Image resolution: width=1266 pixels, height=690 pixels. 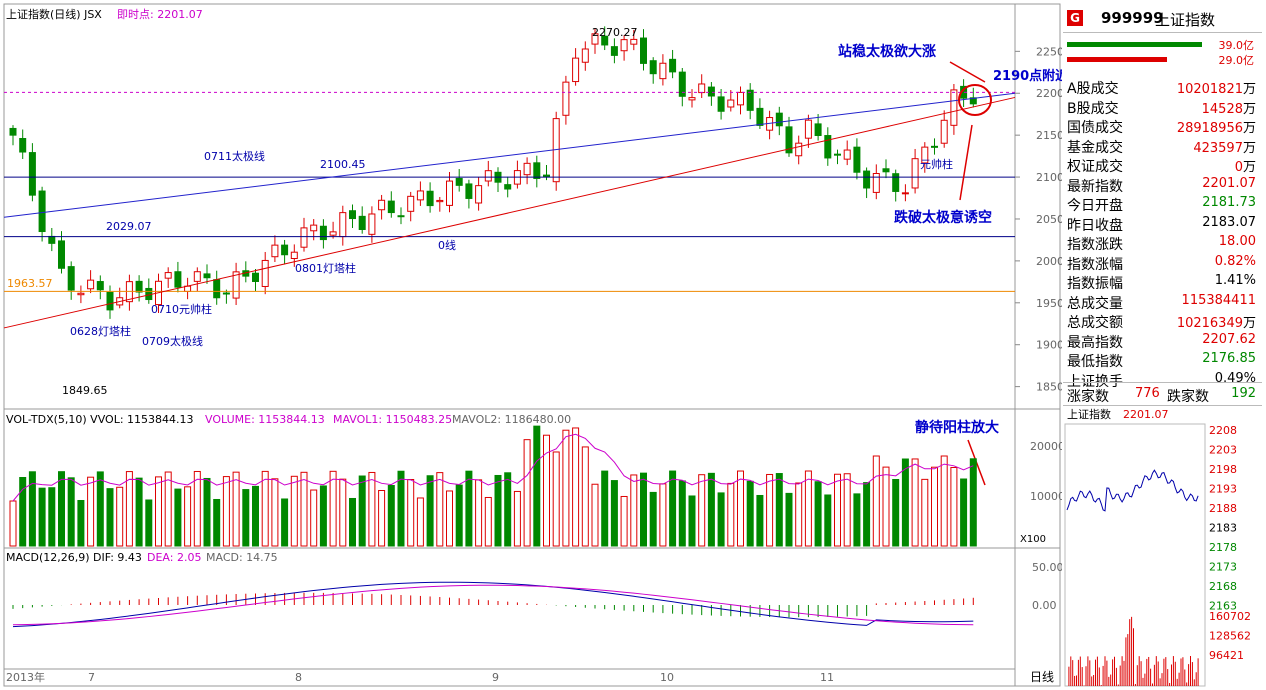 I want to click on quote-row-value: 0.49%, so click(x=1235, y=378).